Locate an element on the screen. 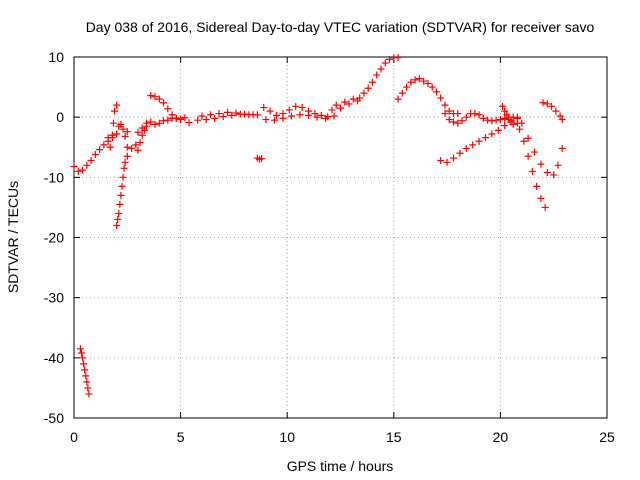 This screenshot has width=640, height=480. series-seg-m is located at coordinates (345, 104).